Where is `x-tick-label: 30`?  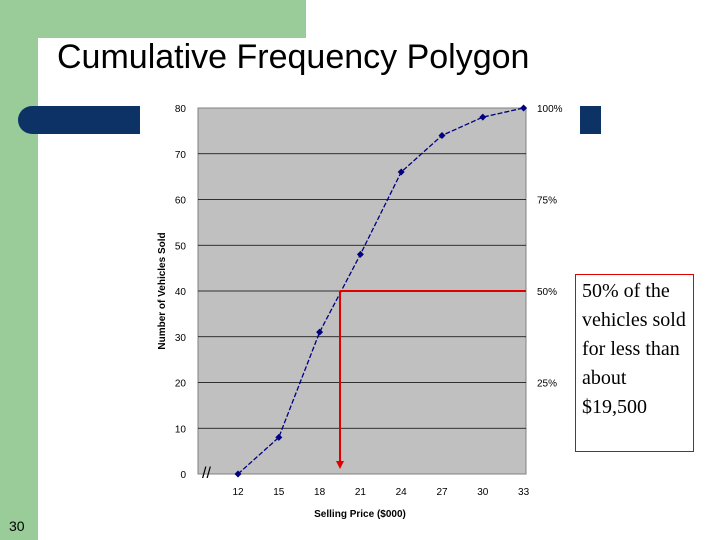
x-tick-label: 30 is located at coordinates (483, 492).